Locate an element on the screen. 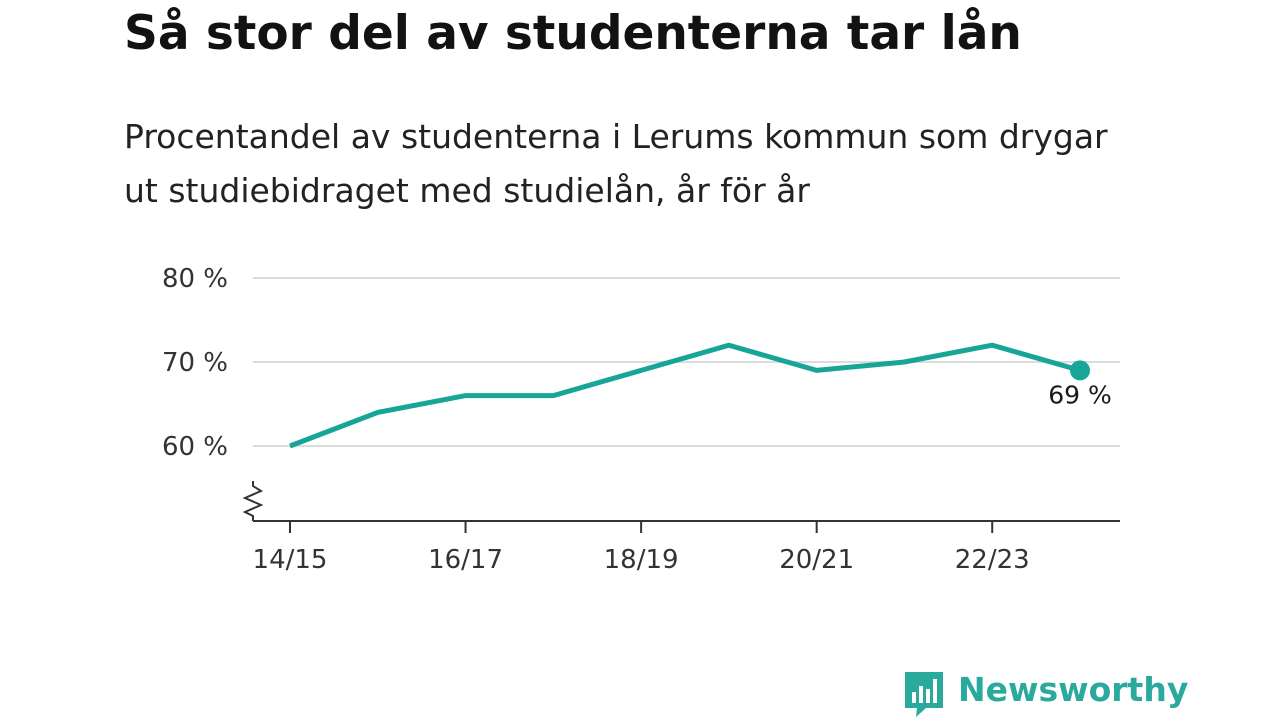 The width and height of the screenshot is (1280, 722). series: 69 % is located at coordinates (700, 395).